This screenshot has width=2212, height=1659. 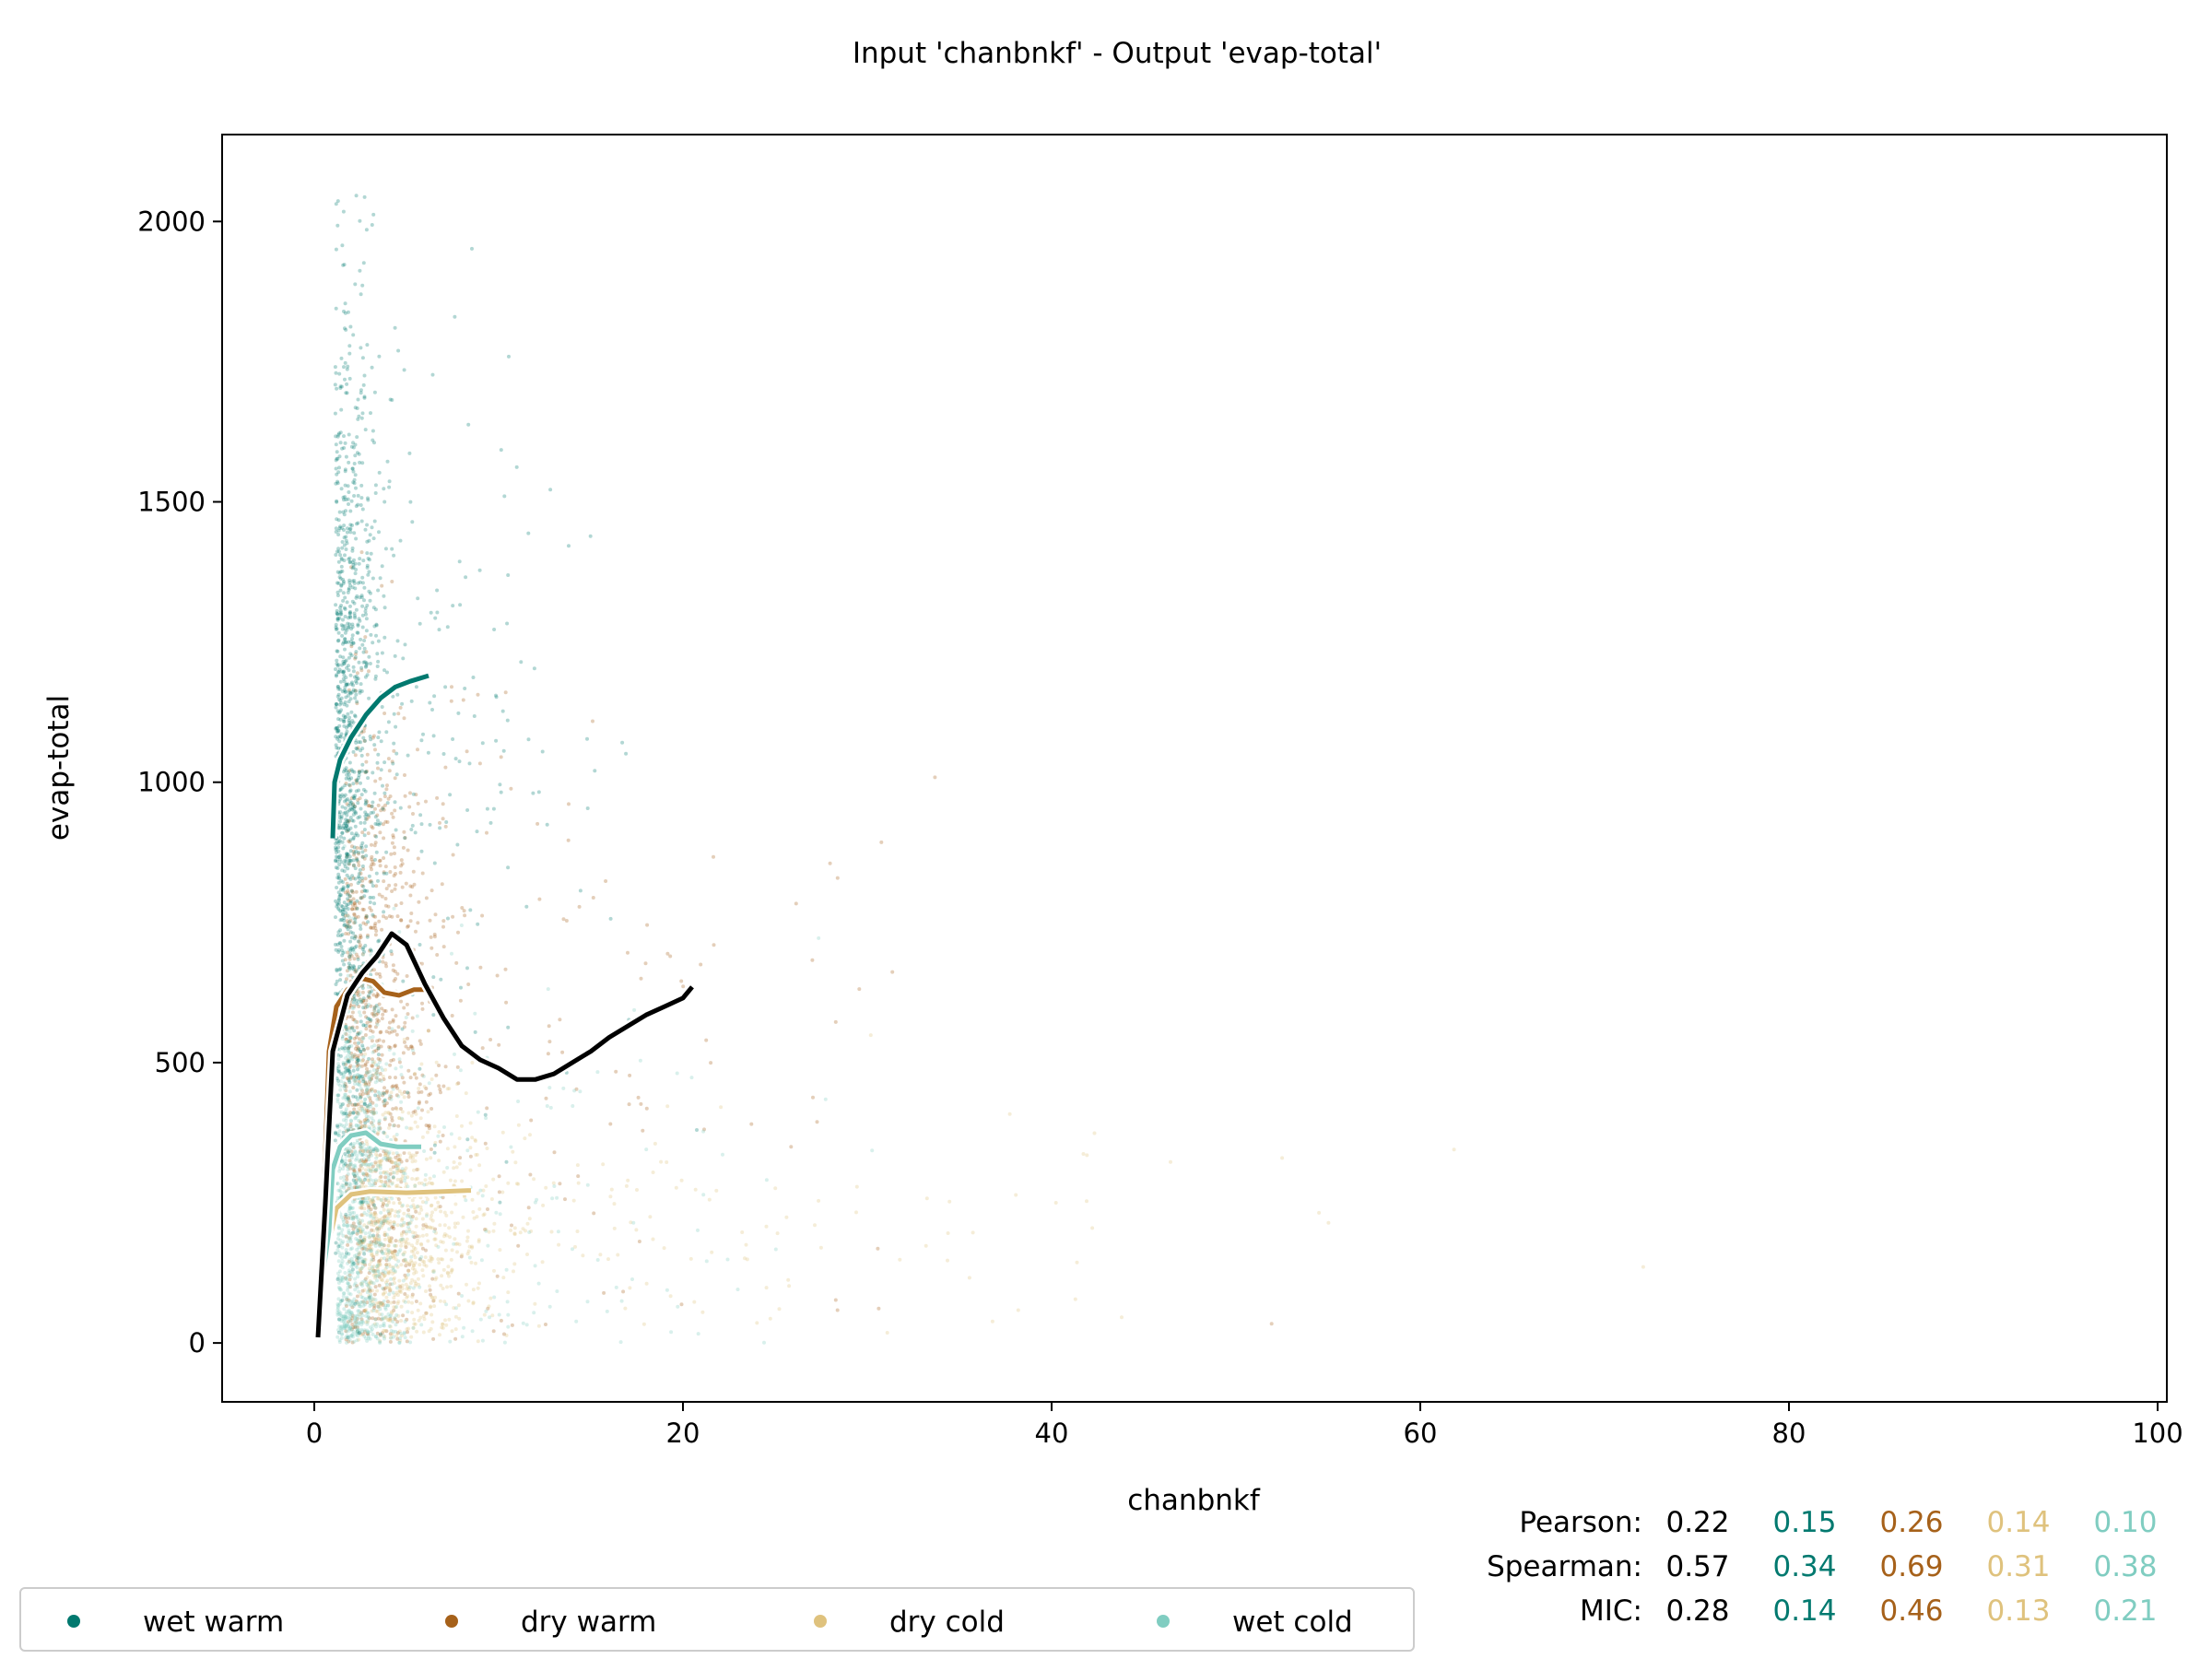 What do you see at coordinates (1697, 1611) in the screenshot?
I see `stat-value: 0.28` at bounding box center [1697, 1611].